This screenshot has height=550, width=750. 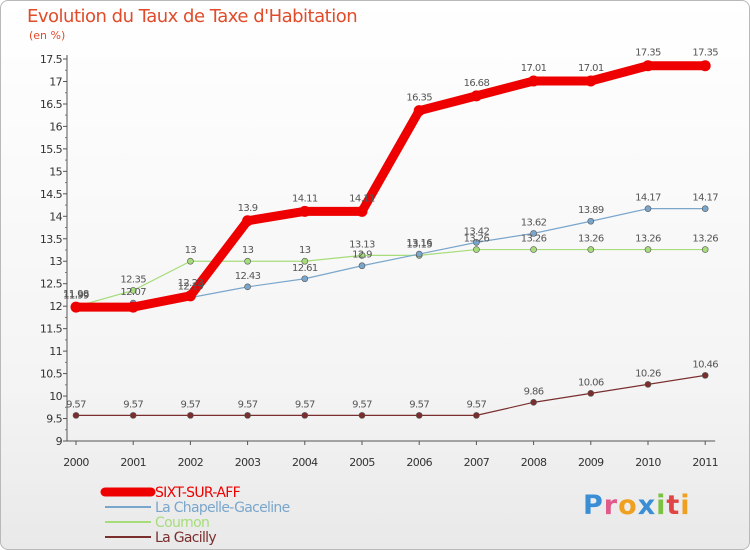 I want to click on data-label: 17.01, so click(x=534, y=68).